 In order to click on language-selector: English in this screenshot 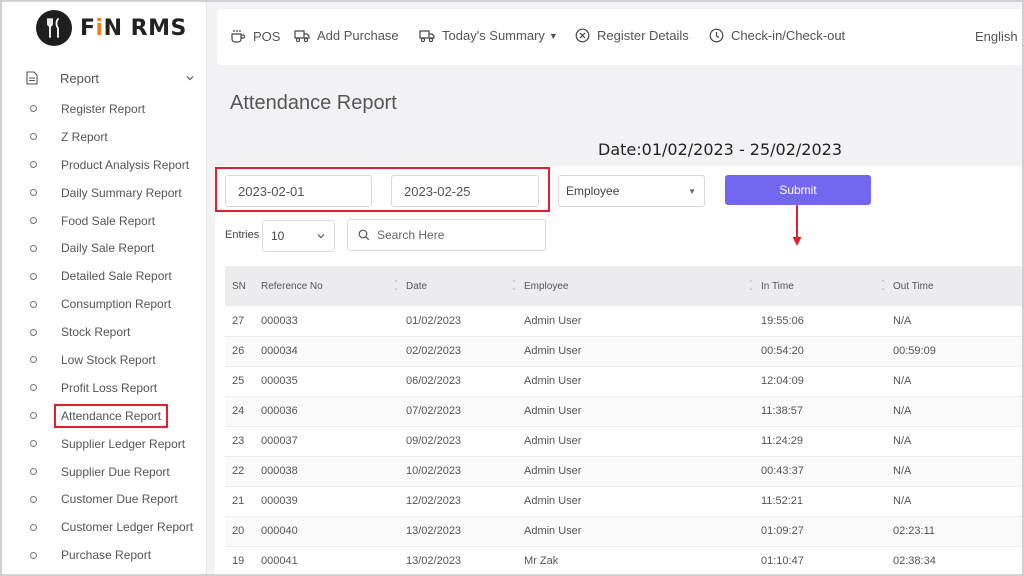, I will do `click(996, 36)`.